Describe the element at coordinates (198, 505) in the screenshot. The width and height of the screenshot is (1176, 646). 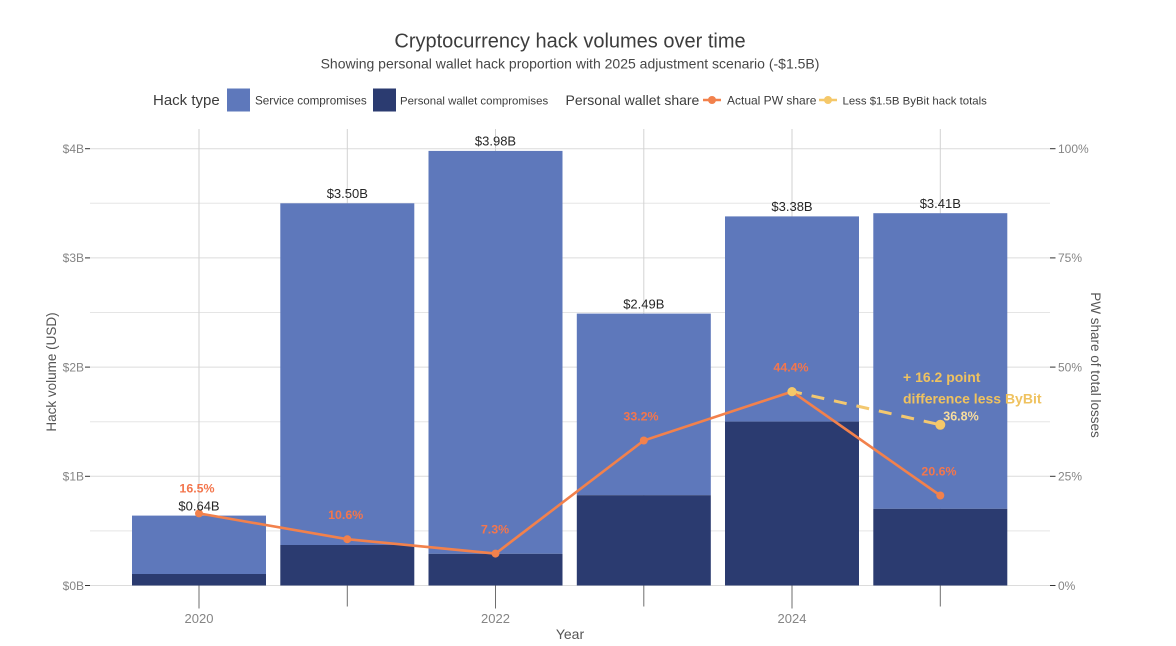
I see `svg-text: $0.64B` at that location.